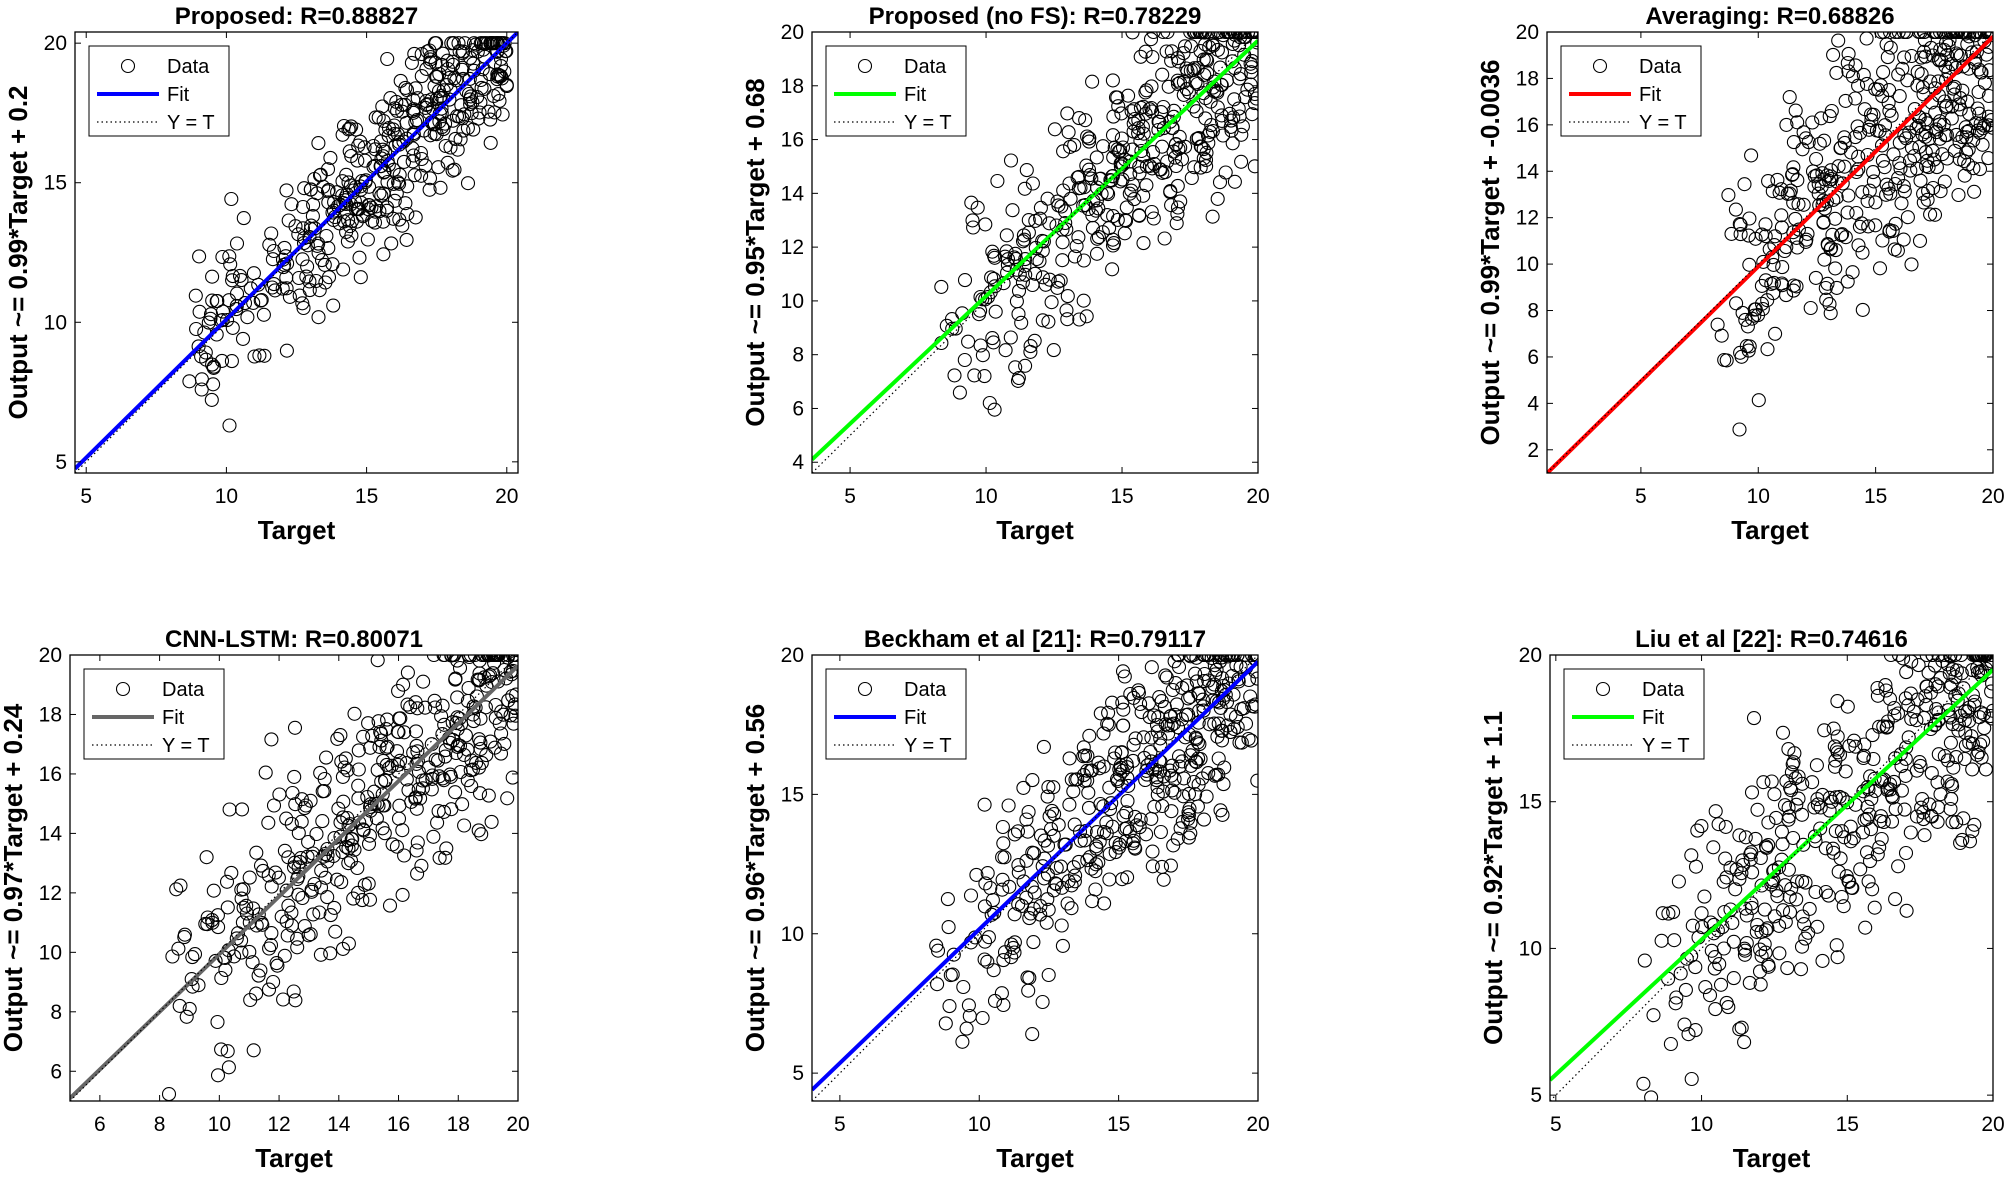  Describe the element at coordinates (1035, 252) in the screenshot. I see `lines` at that location.